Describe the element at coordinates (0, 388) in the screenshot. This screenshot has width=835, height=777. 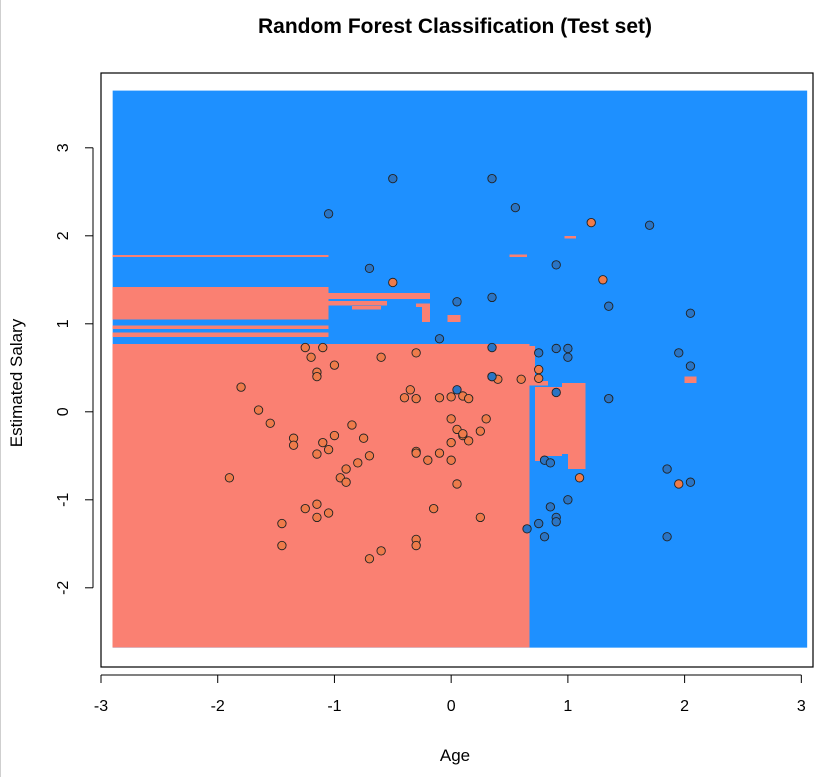
I see `window-edge` at that location.